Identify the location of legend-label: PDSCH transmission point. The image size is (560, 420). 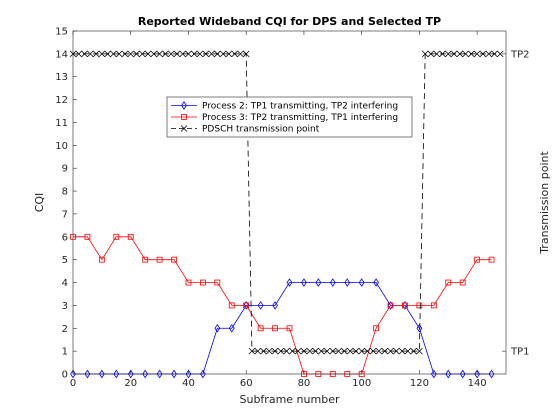
(261, 130).